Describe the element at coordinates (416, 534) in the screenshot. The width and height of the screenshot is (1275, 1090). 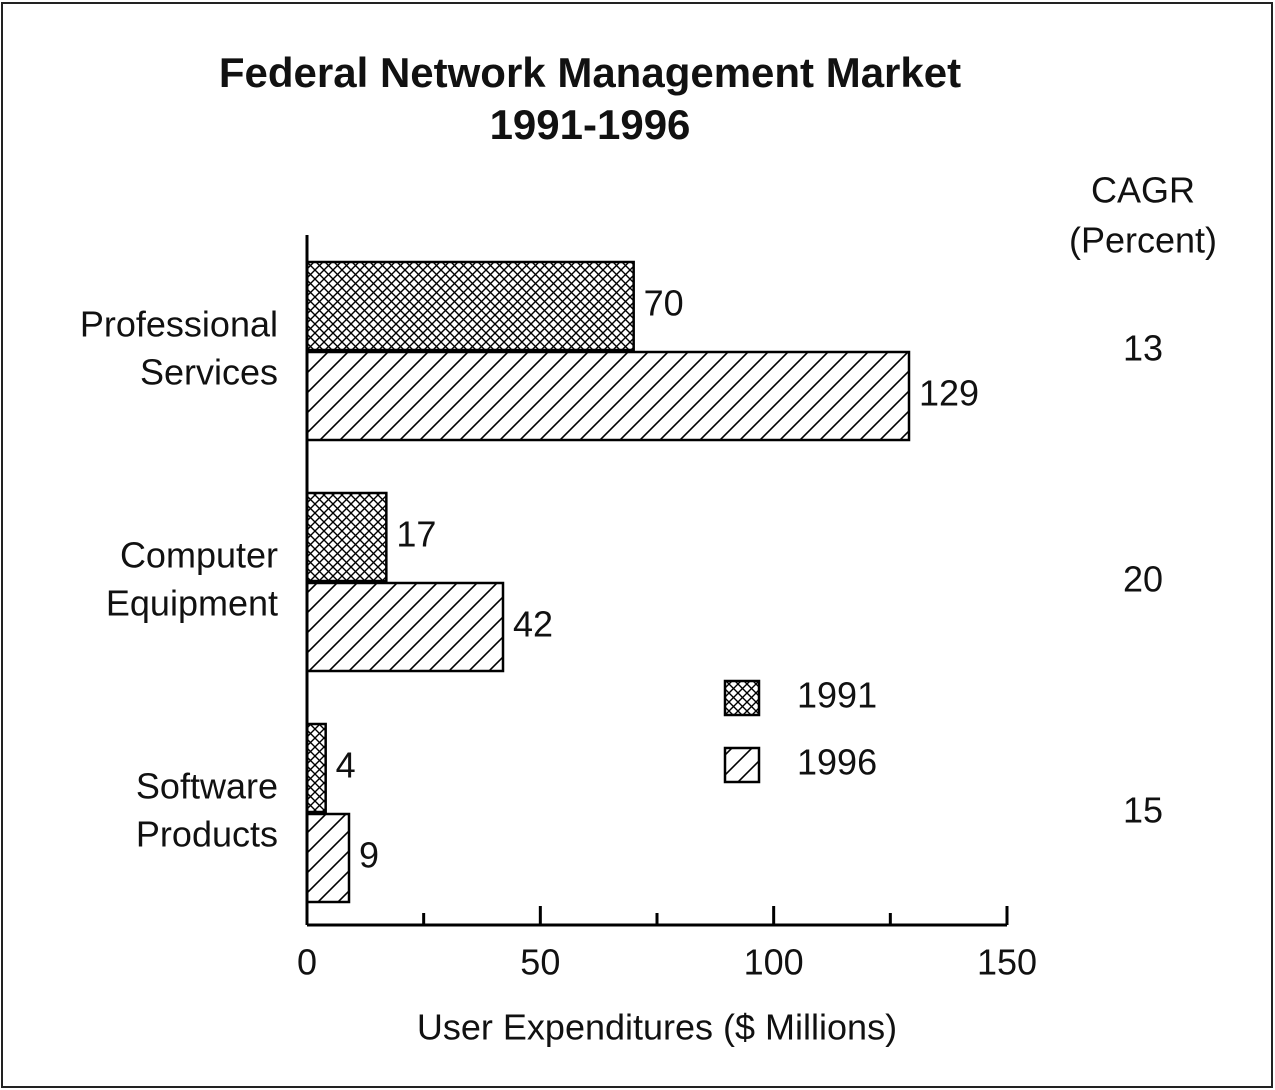
I see `value-label: 17` at that location.